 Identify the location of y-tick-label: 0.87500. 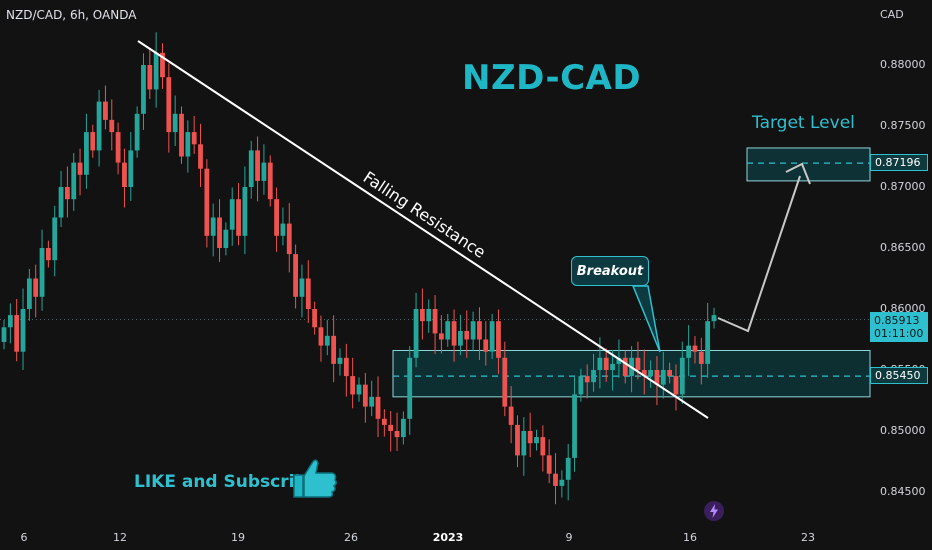
(903, 125).